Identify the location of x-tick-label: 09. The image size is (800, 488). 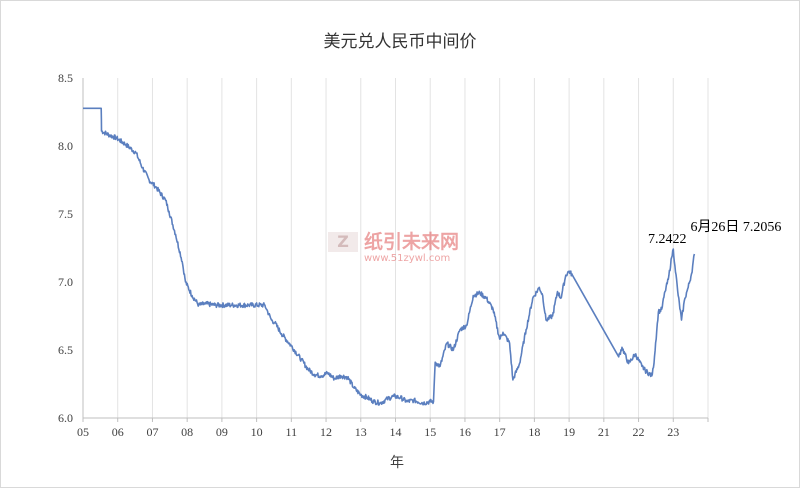
(222, 432).